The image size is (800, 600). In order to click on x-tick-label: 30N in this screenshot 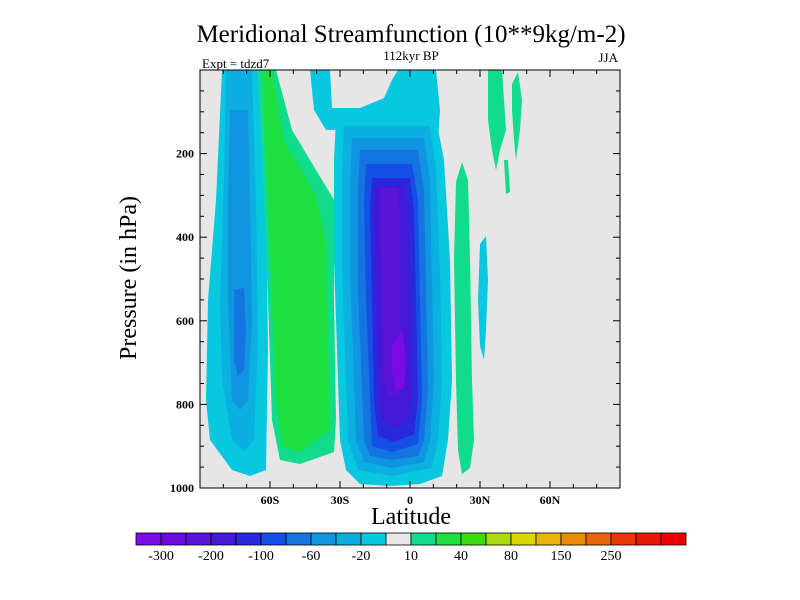, I will do `click(480, 500)`.